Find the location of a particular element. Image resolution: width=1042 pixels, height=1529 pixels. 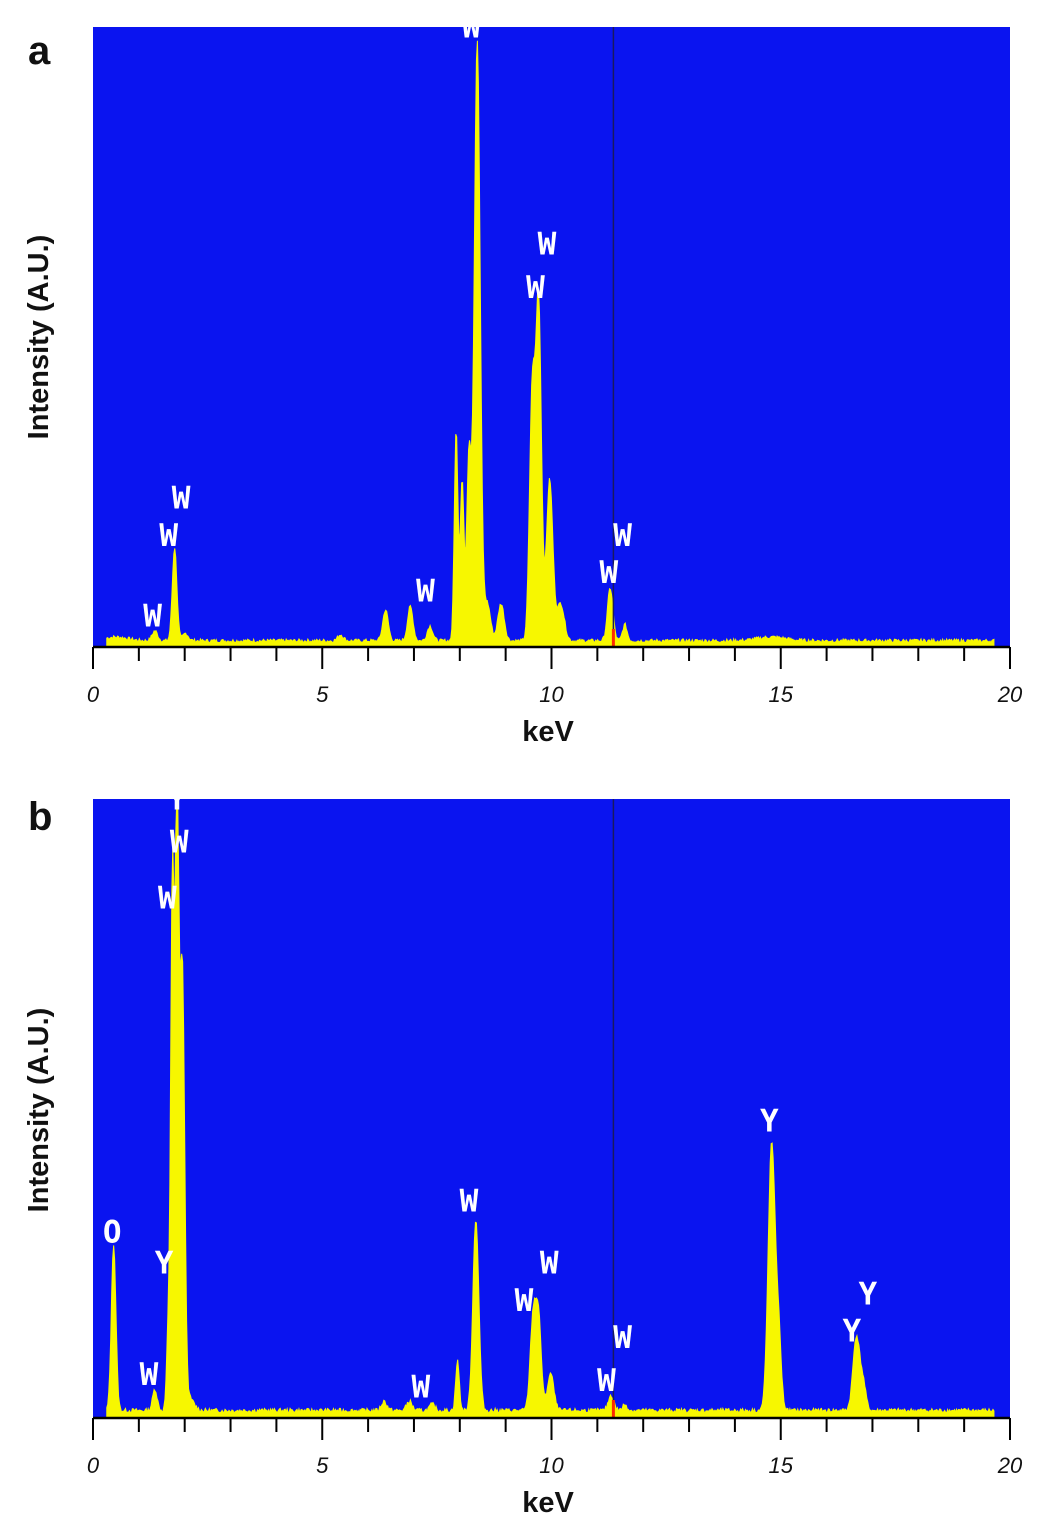

panel-b-x-tick-label: 20 is located at coordinates (1010, 1465).